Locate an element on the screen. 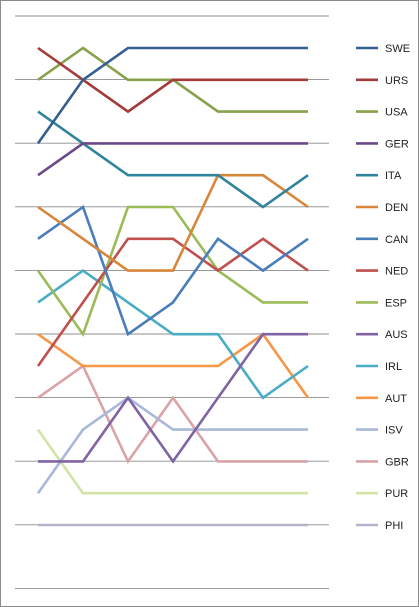 Image resolution: width=419 pixels, height=607 pixels. legend-entry-esp: ESP is located at coordinates (381, 303).